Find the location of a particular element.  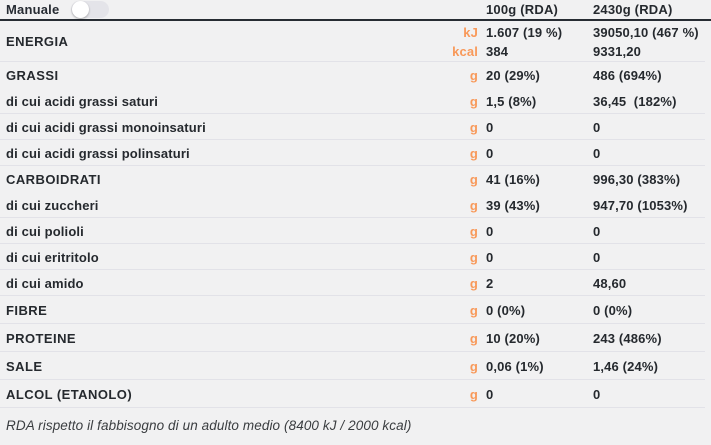

value-100g-fibre: 0 (0%) is located at coordinates (506, 310).